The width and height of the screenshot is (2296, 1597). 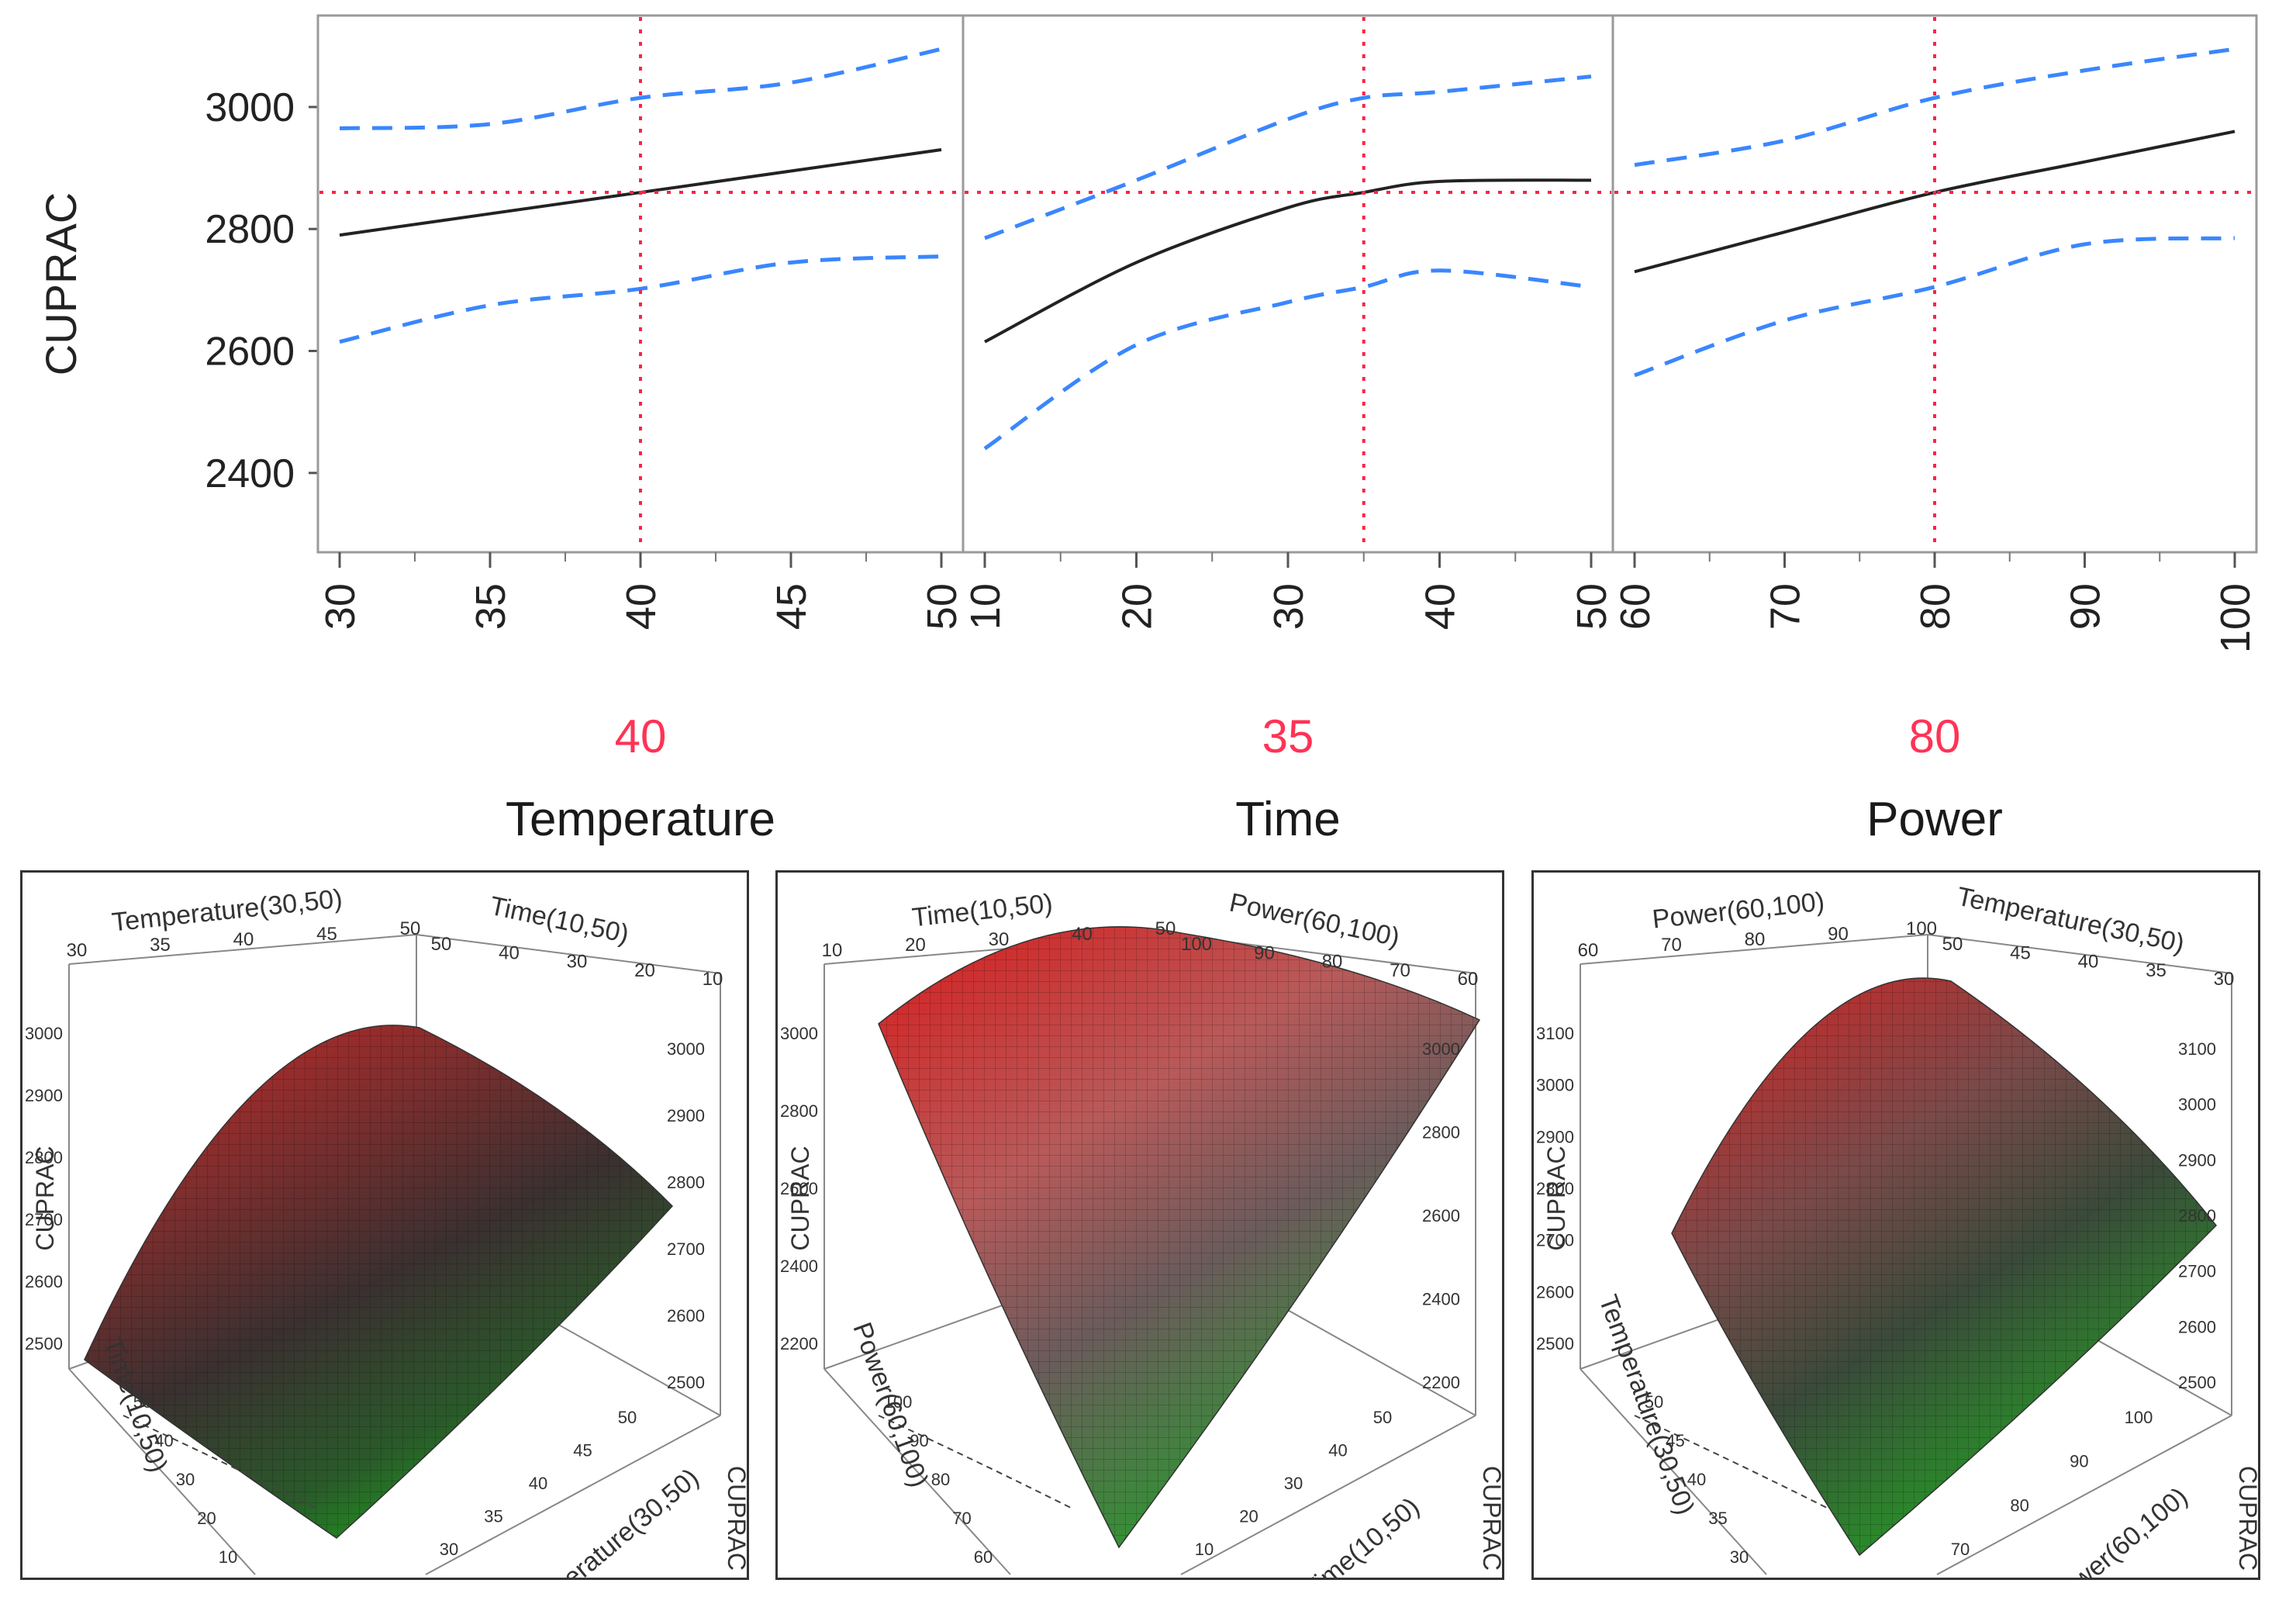 I want to click on bottom-left-tick-label: 45, so click(x=1675, y=1440).